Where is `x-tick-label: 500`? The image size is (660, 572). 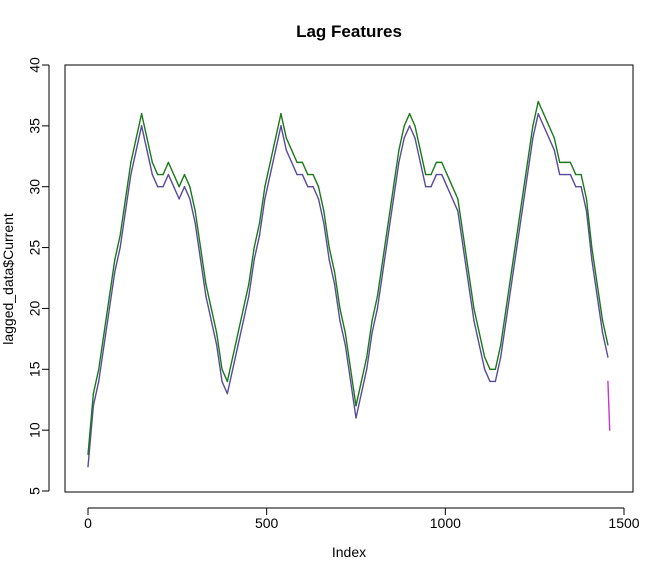
x-tick-label: 500 is located at coordinates (267, 523).